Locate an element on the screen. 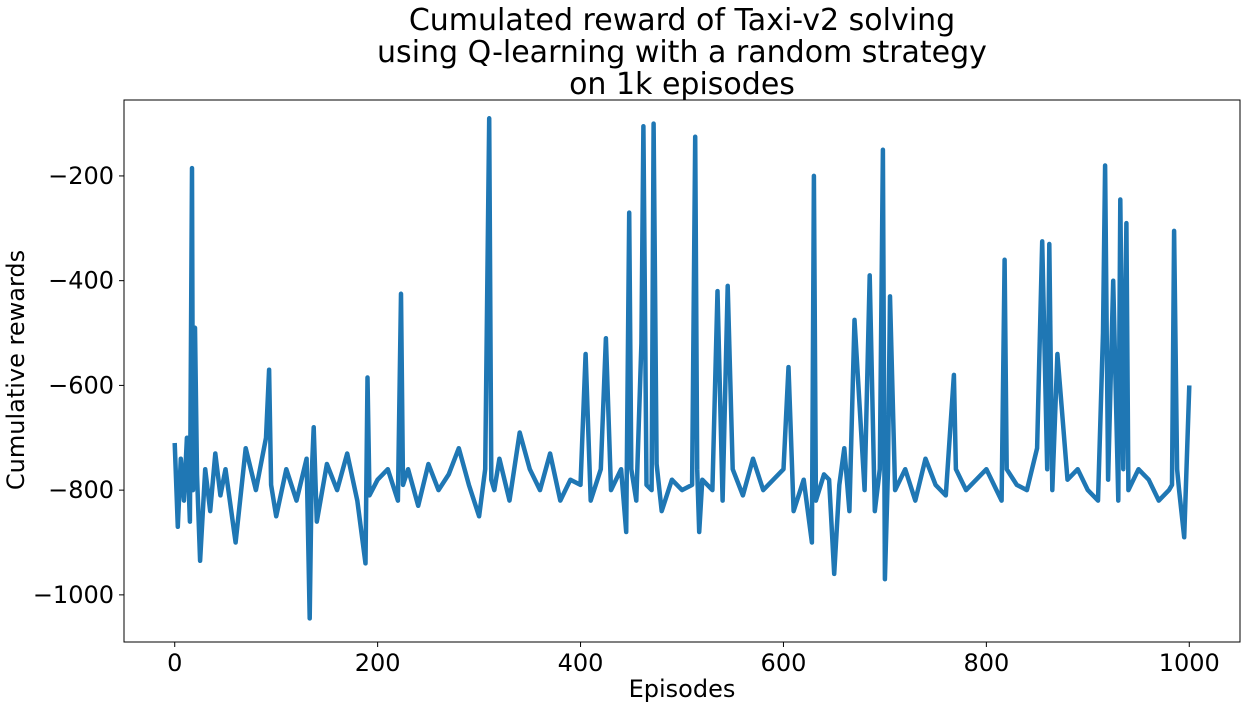 The height and width of the screenshot is (709, 1250). y-axis-ticks: −1000 −800 −600 −400 −200 is located at coordinates (78, 385).